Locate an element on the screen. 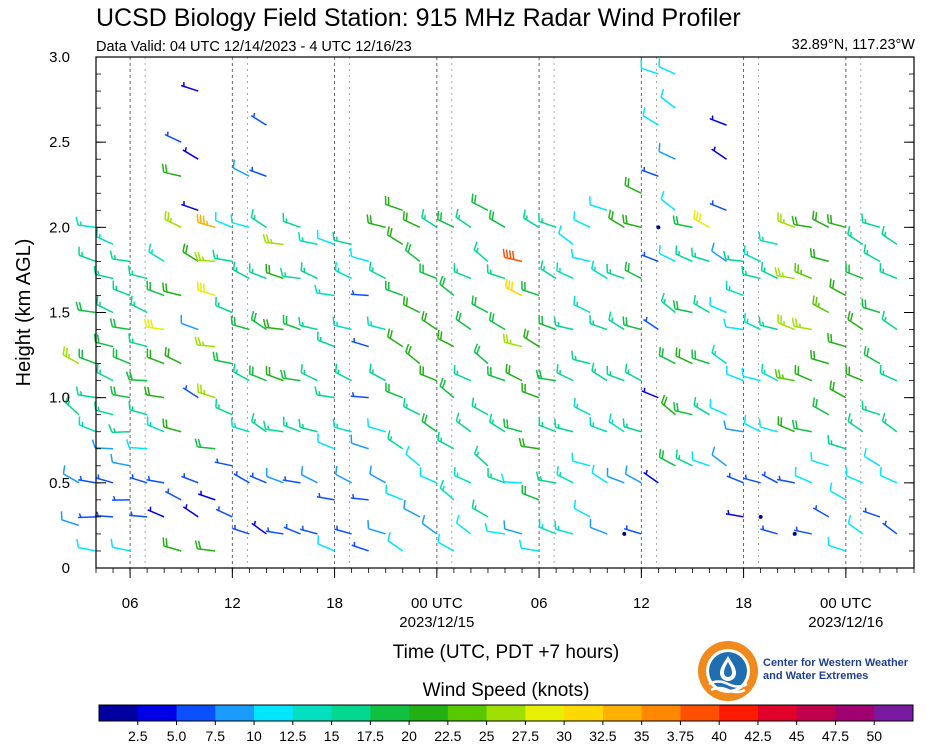 Image resolution: width=927 pixels, height=747 pixels. colorbar-swatch is located at coordinates (584, 713).